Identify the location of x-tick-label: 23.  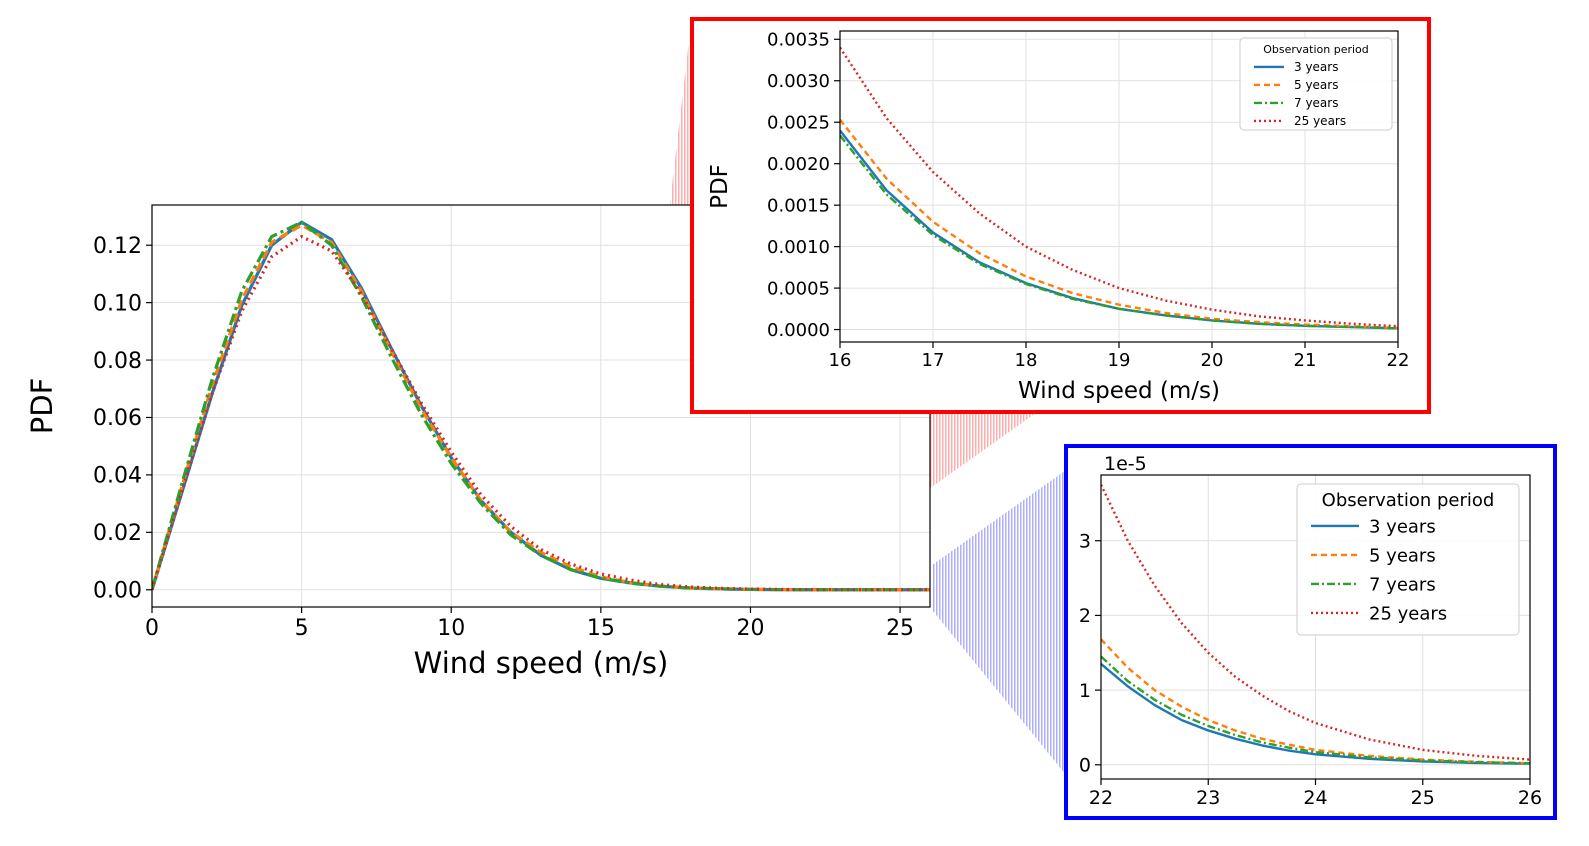
(1208, 798).